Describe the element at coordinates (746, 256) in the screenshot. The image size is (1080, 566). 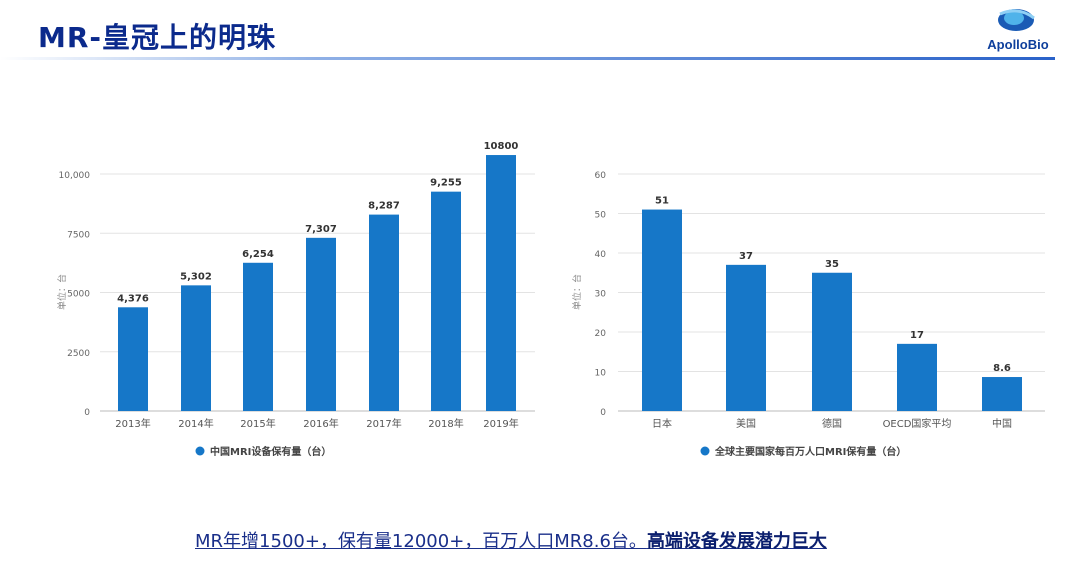
I see `data-label: 37` at that location.